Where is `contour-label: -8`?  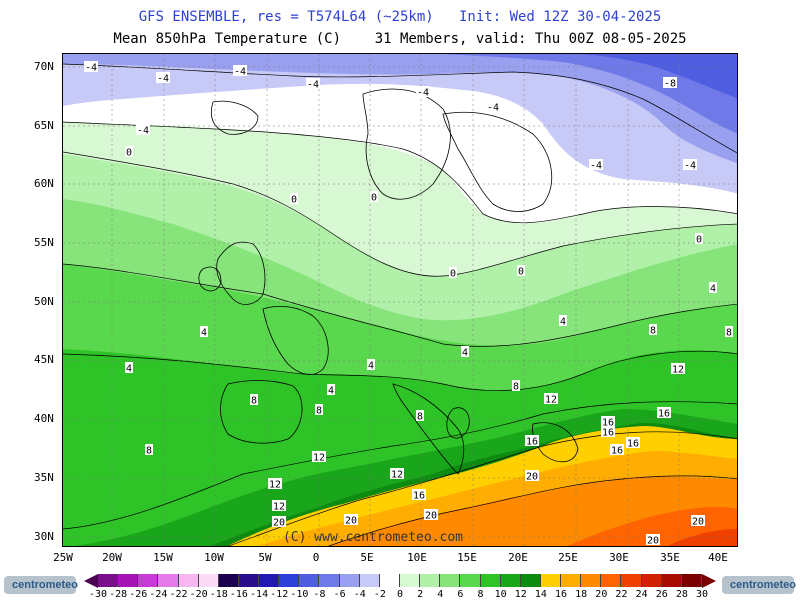
contour-label: -8 is located at coordinates (670, 84).